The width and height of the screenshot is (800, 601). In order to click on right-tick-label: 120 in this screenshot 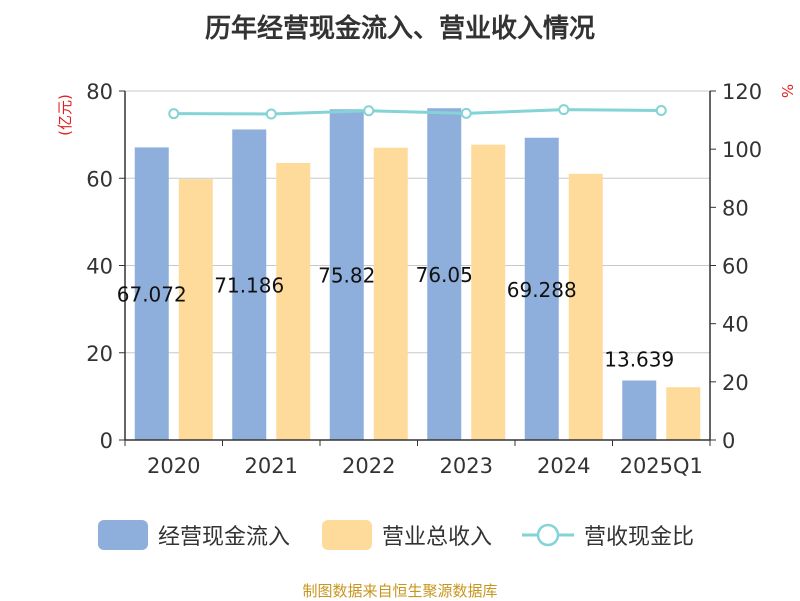, I will do `click(742, 92)`.